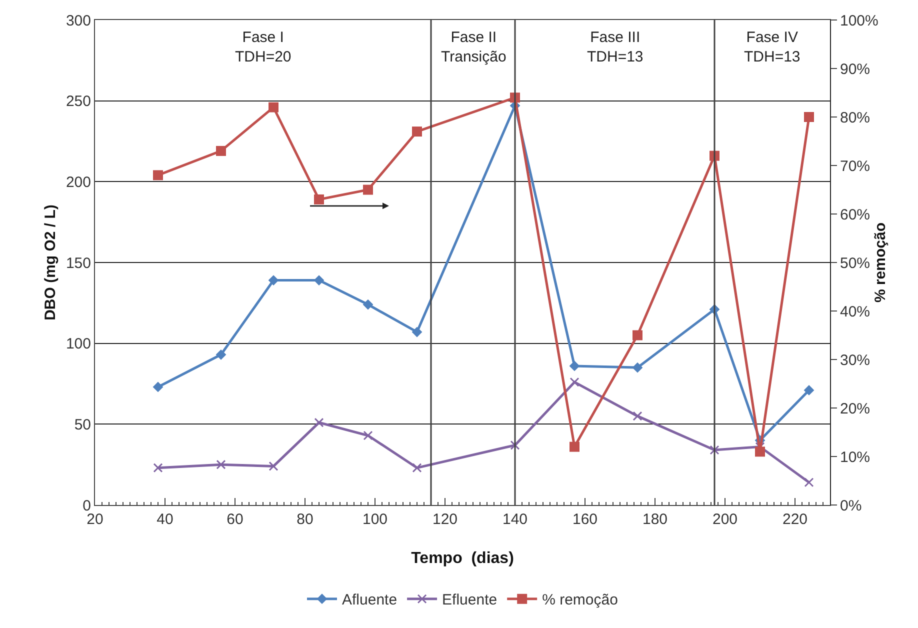 This screenshot has height=628, width=918. Describe the element at coordinates (375, 519) in the screenshot. I see `x-tick-label: 100` at that location.